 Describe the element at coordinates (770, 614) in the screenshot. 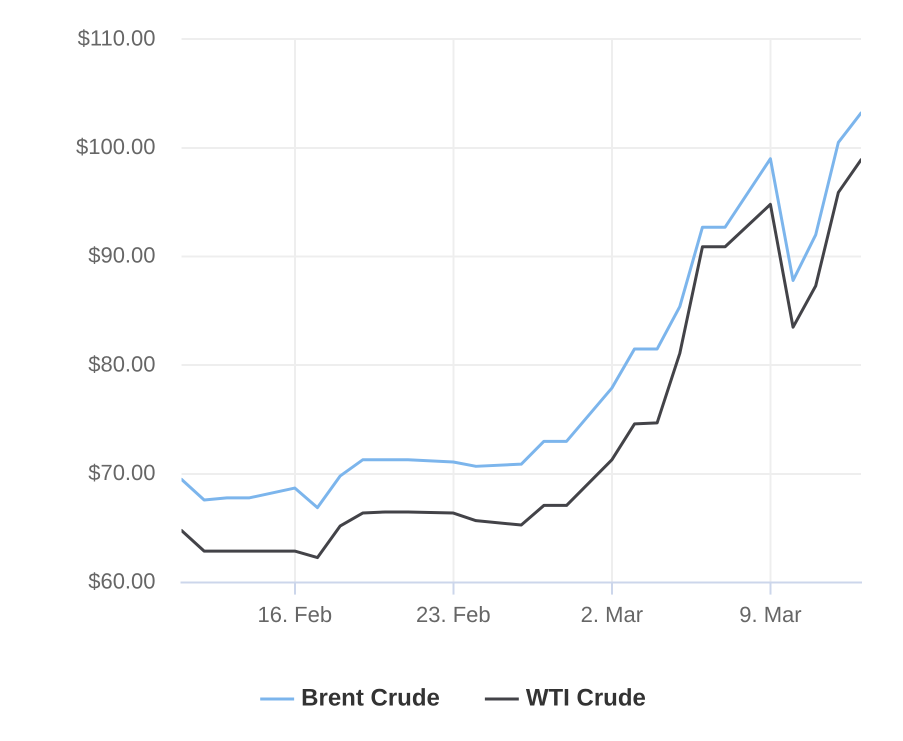

I see `x-tick-label: 9. Mar` at that location.